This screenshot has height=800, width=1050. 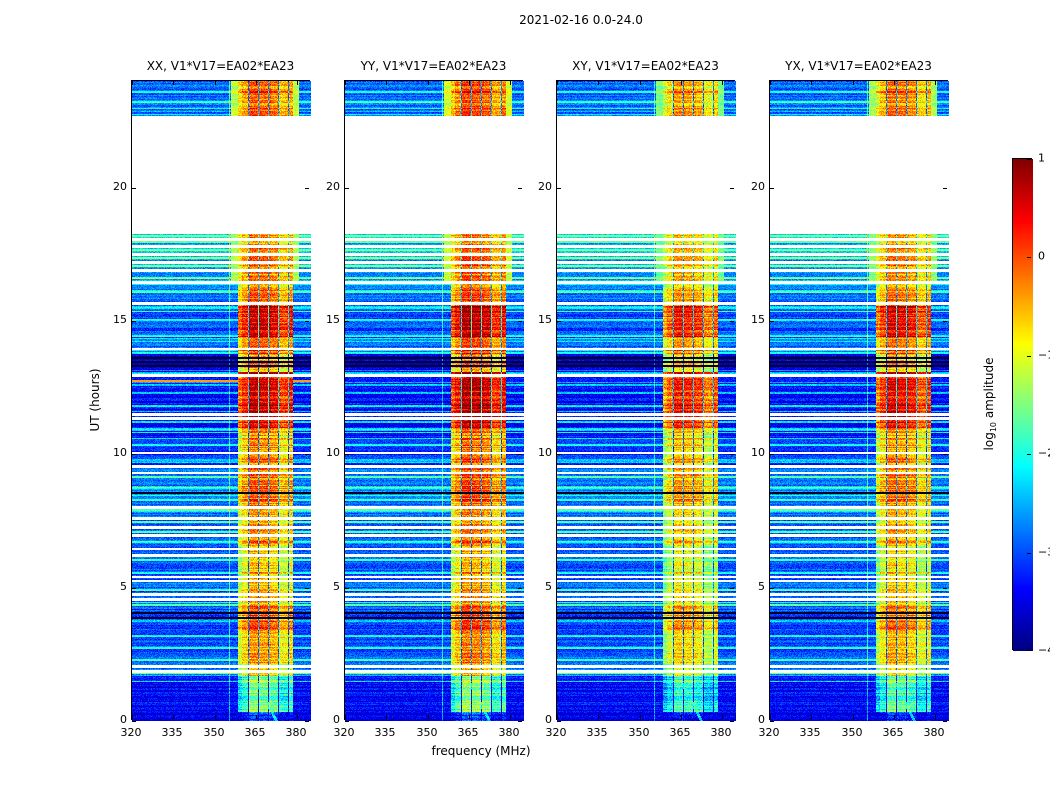 What do you see at coordinates (988, 389) in the screenshot?
I see `colorbar-label-suffix: amplitude` at bounding box center [988, 389].